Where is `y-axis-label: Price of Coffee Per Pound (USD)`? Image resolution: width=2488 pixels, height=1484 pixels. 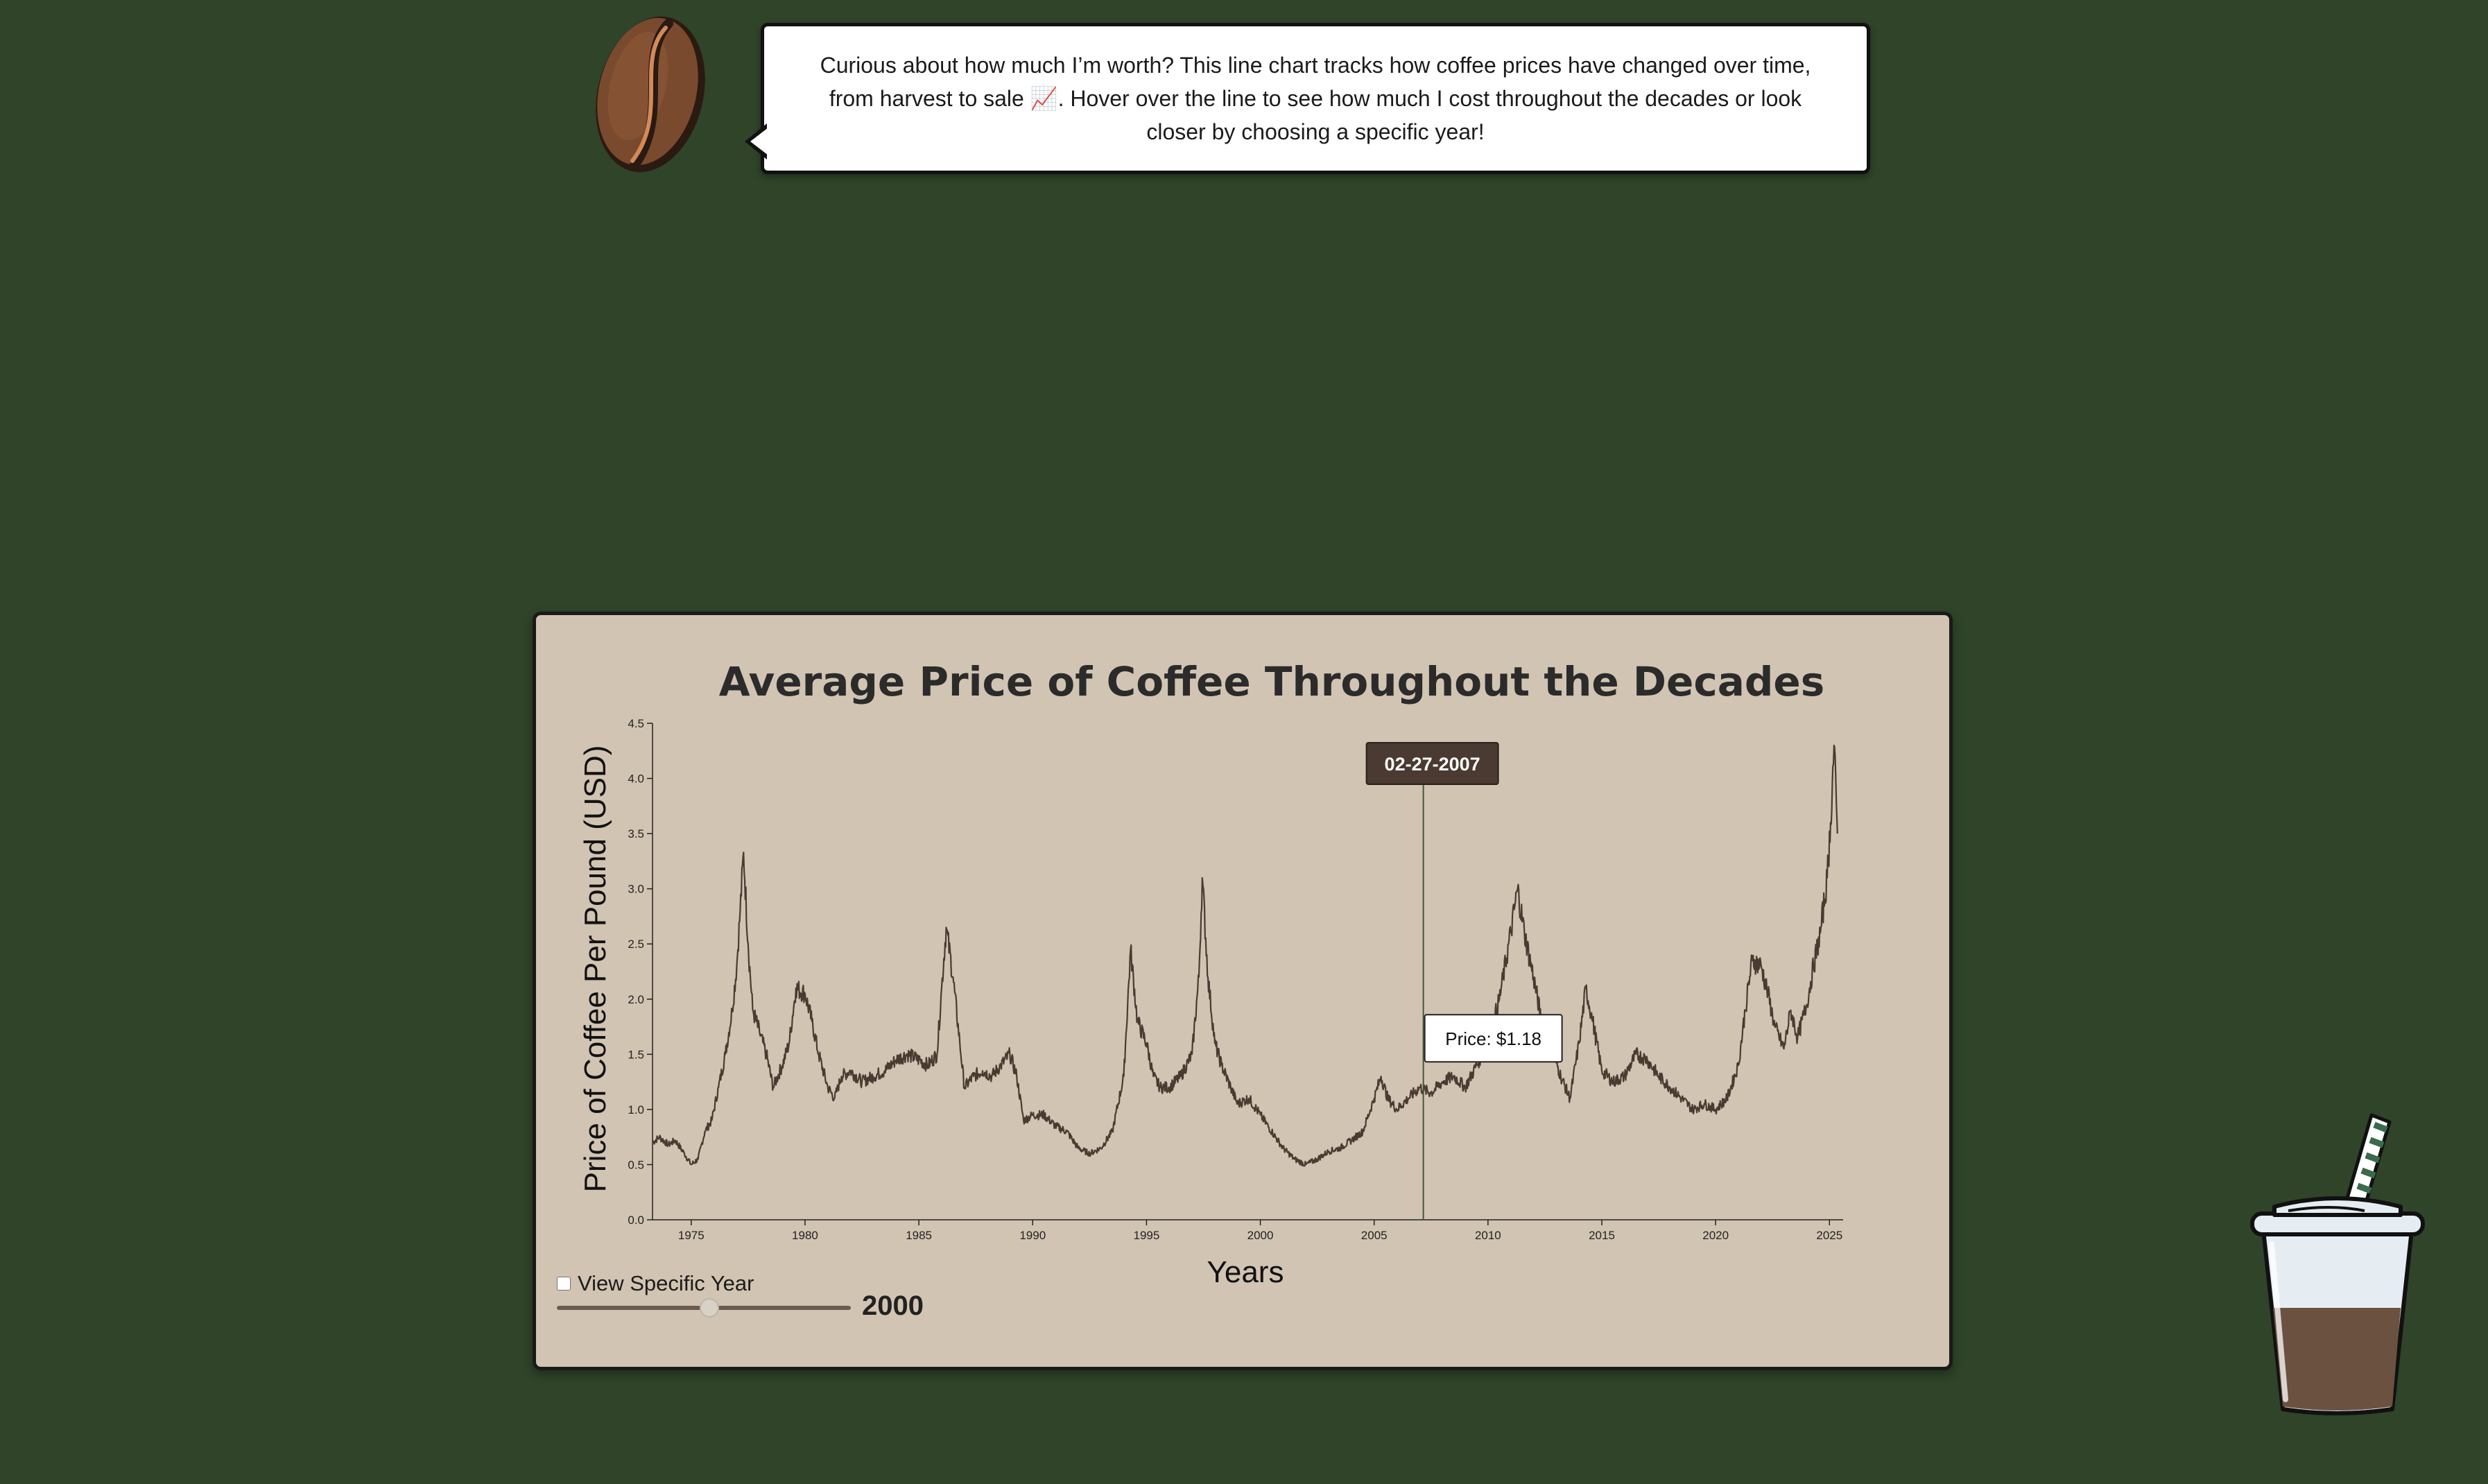 y-axis-label: Price of Coffee Per Pound (USD) is located at coordinates (595, 969).